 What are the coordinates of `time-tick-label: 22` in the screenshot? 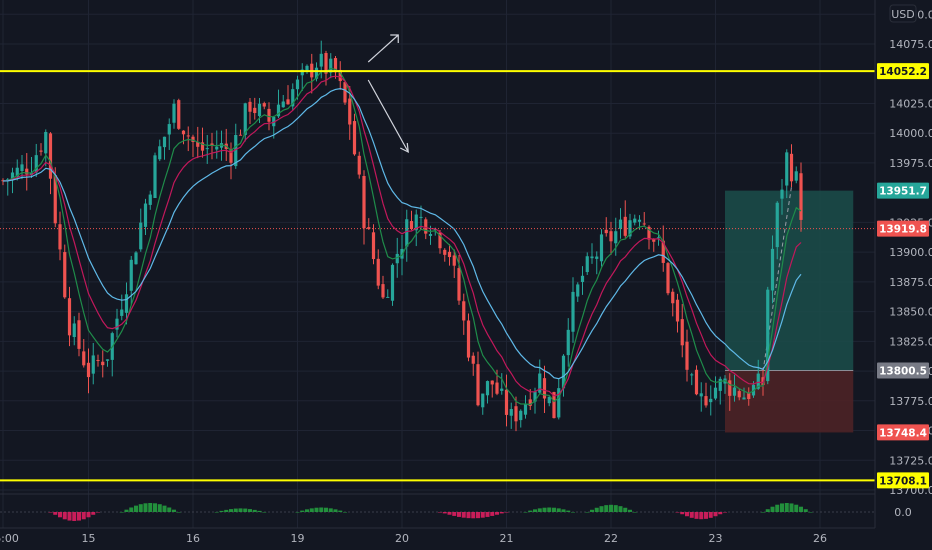 It's located at (611, 538).